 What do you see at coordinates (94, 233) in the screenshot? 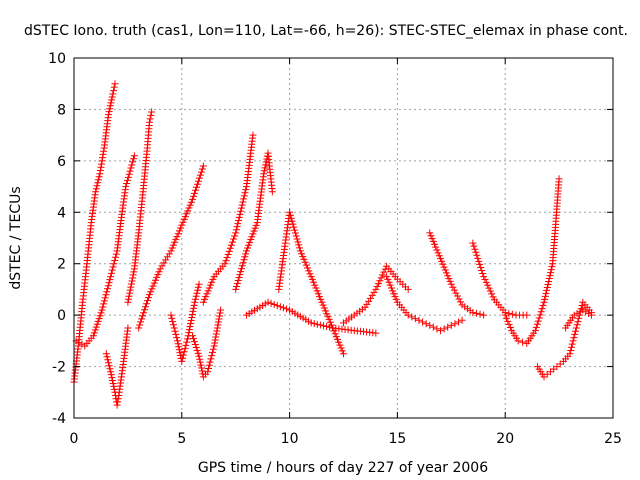
I see `series-arc-a` at bounding box center [94, 233].